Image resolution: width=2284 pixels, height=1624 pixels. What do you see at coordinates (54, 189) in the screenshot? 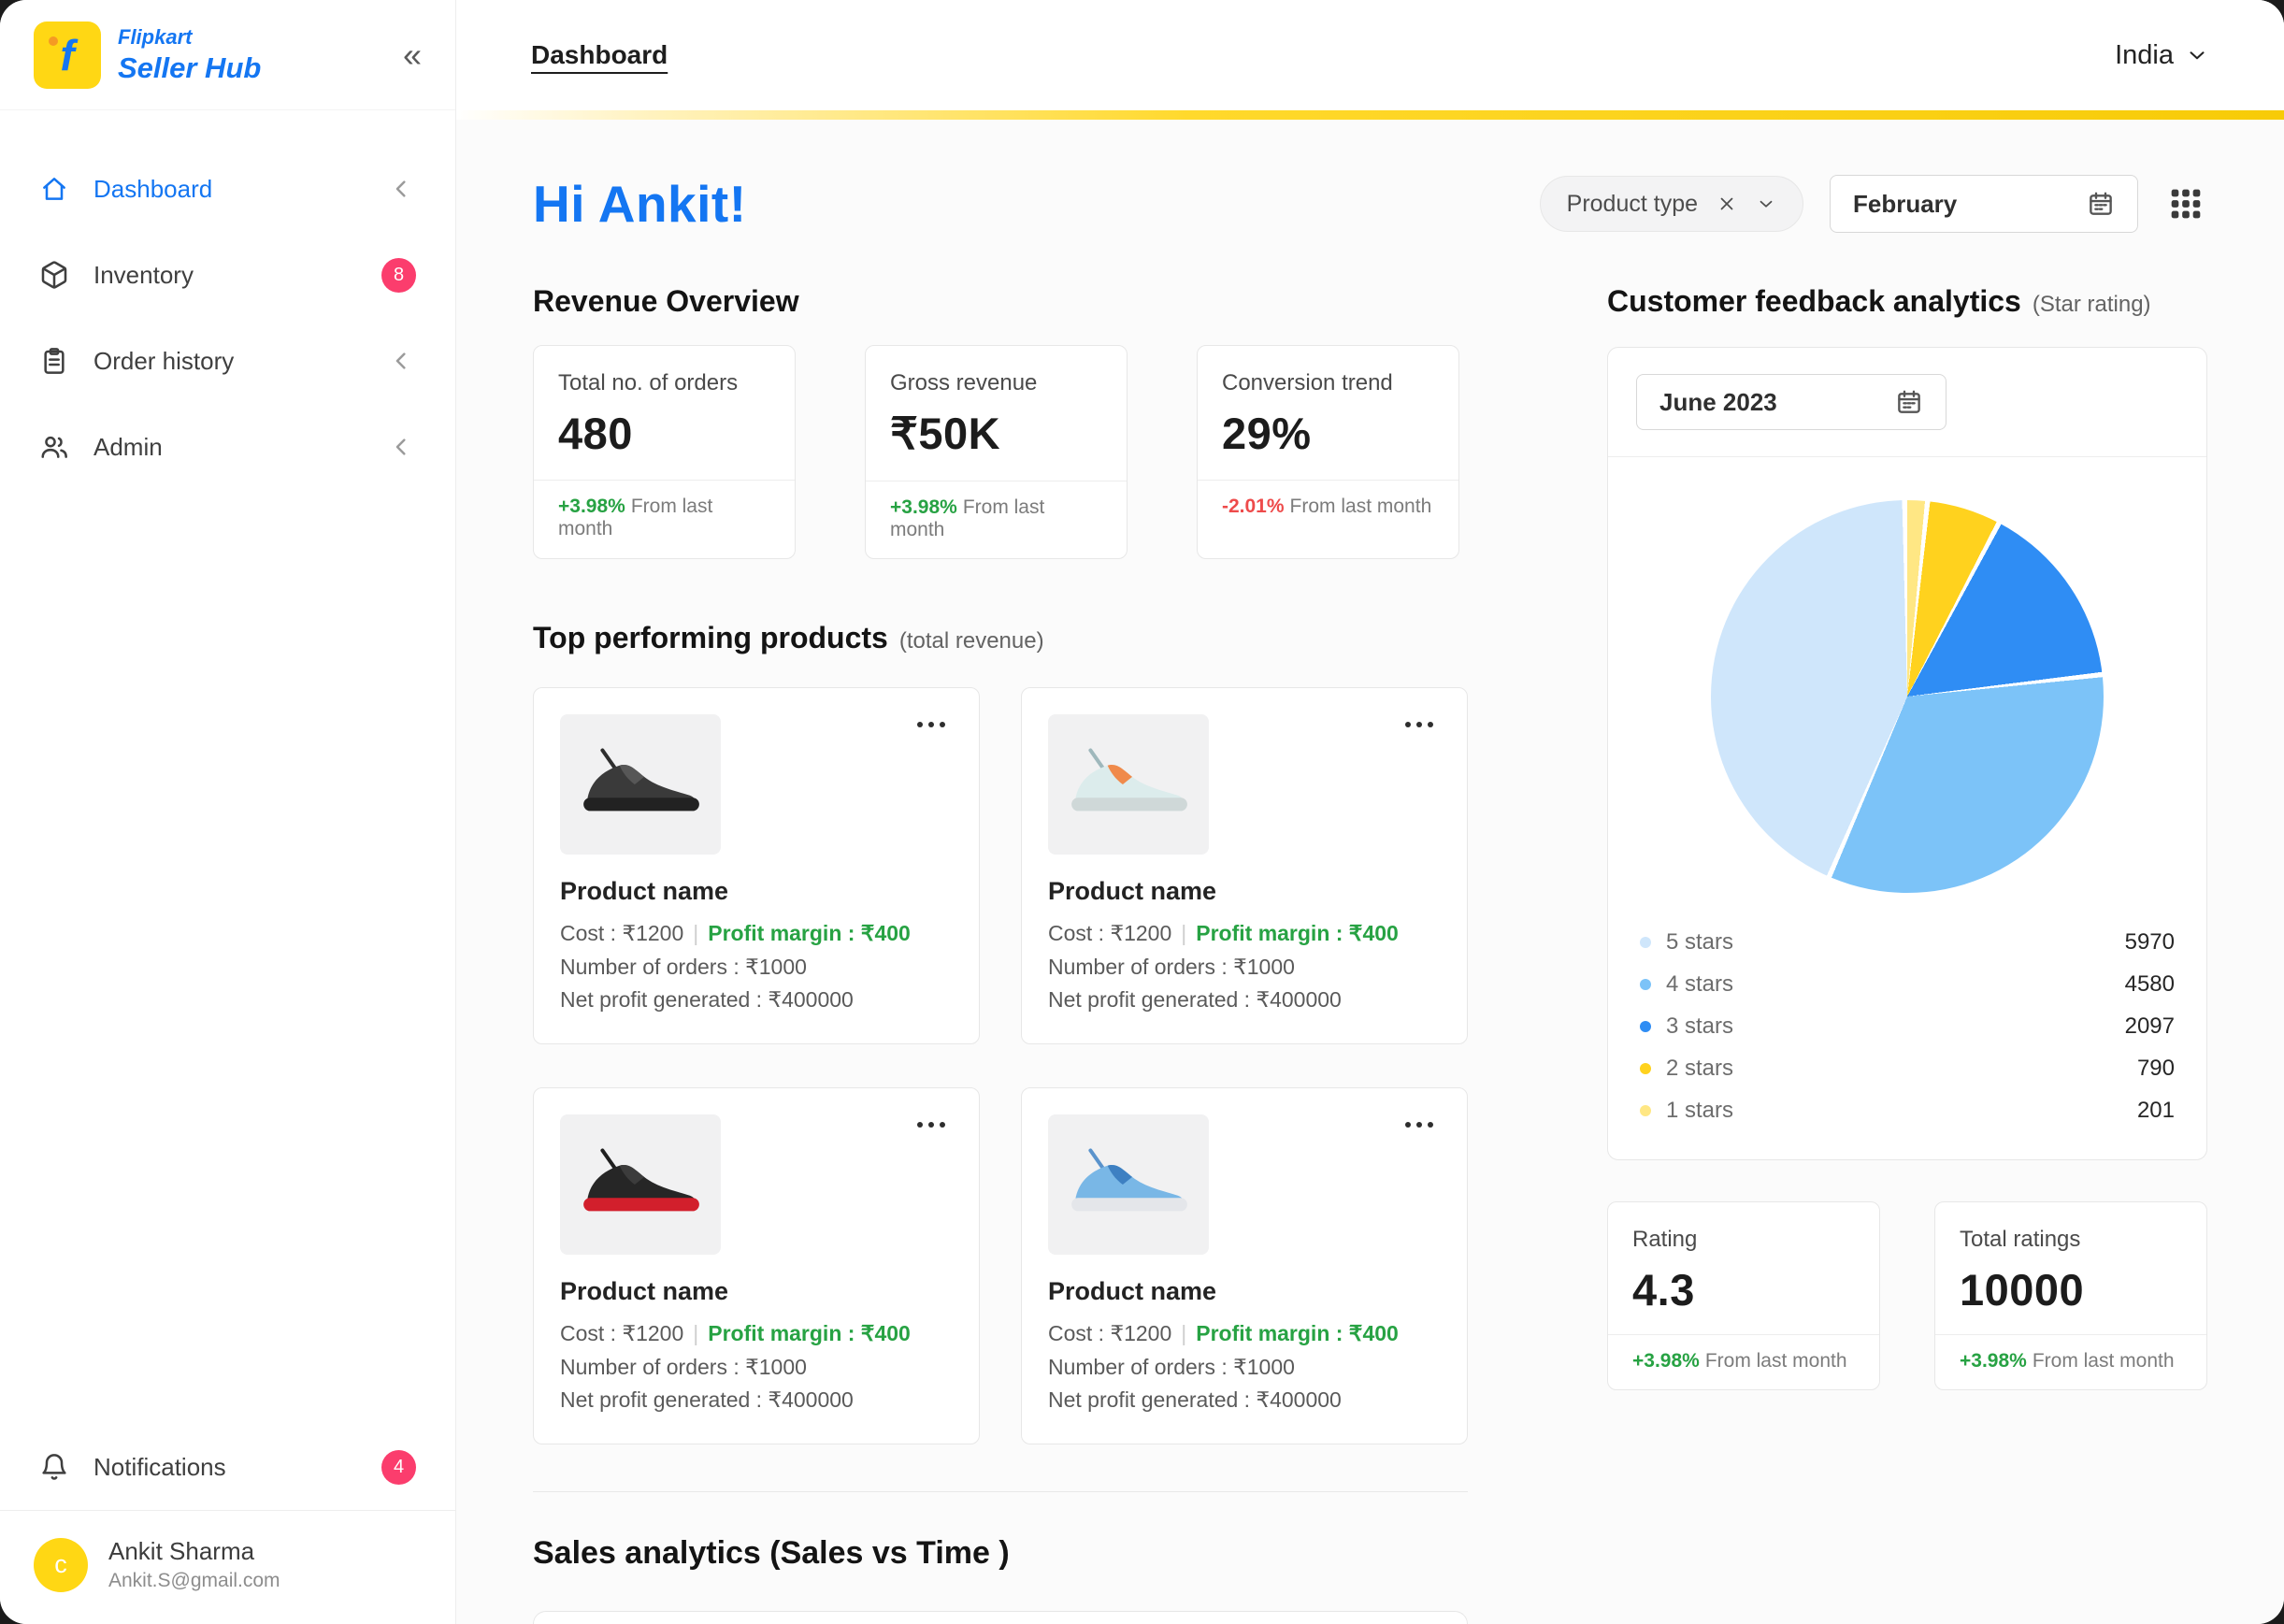
I see `home-icon` at bounding box center [54, 189].